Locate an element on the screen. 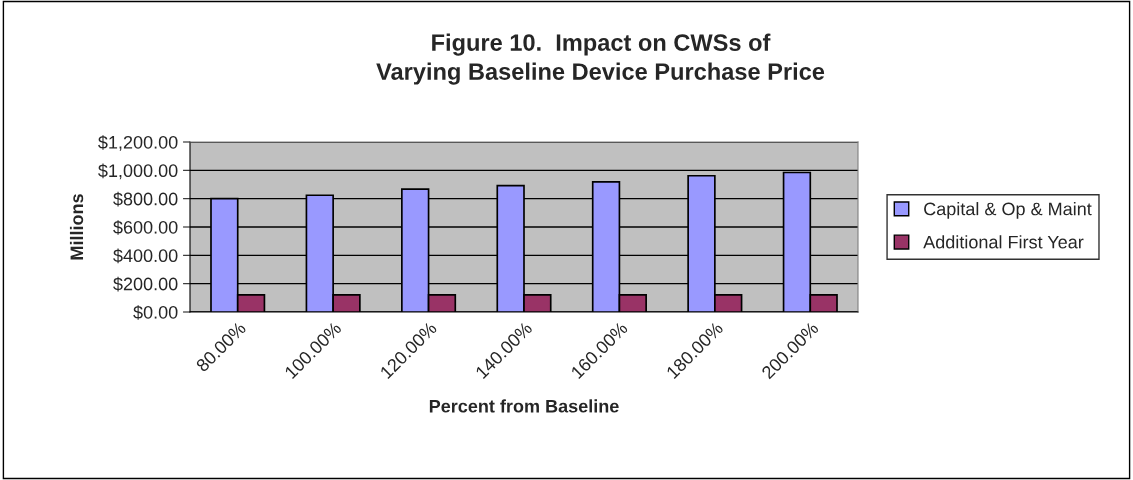 This screenshot has height=480, width=1133. y-tick-label: $1,000.00 is located at coordinates (138, 171).